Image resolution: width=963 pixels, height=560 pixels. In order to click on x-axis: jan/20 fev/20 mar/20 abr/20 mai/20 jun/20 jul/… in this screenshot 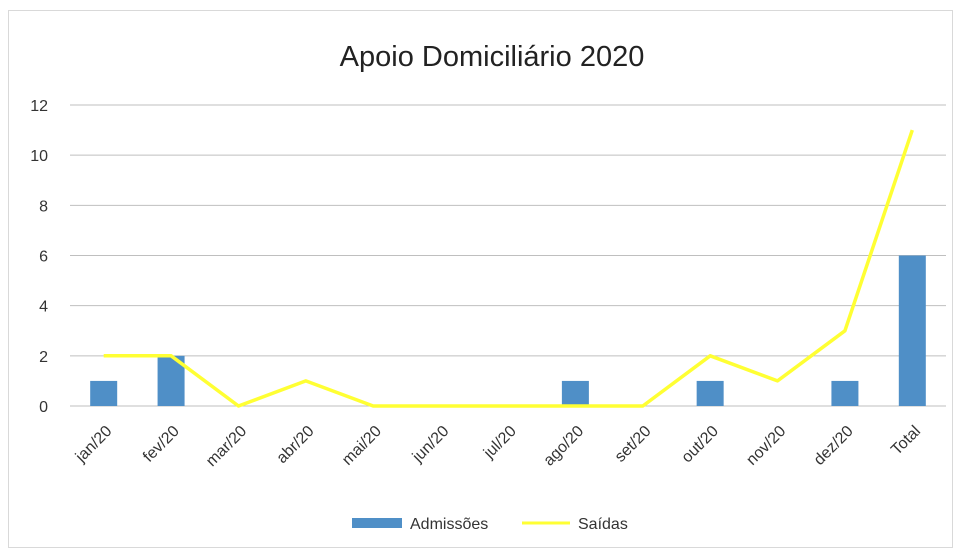, I will do `click(498, 446)`.